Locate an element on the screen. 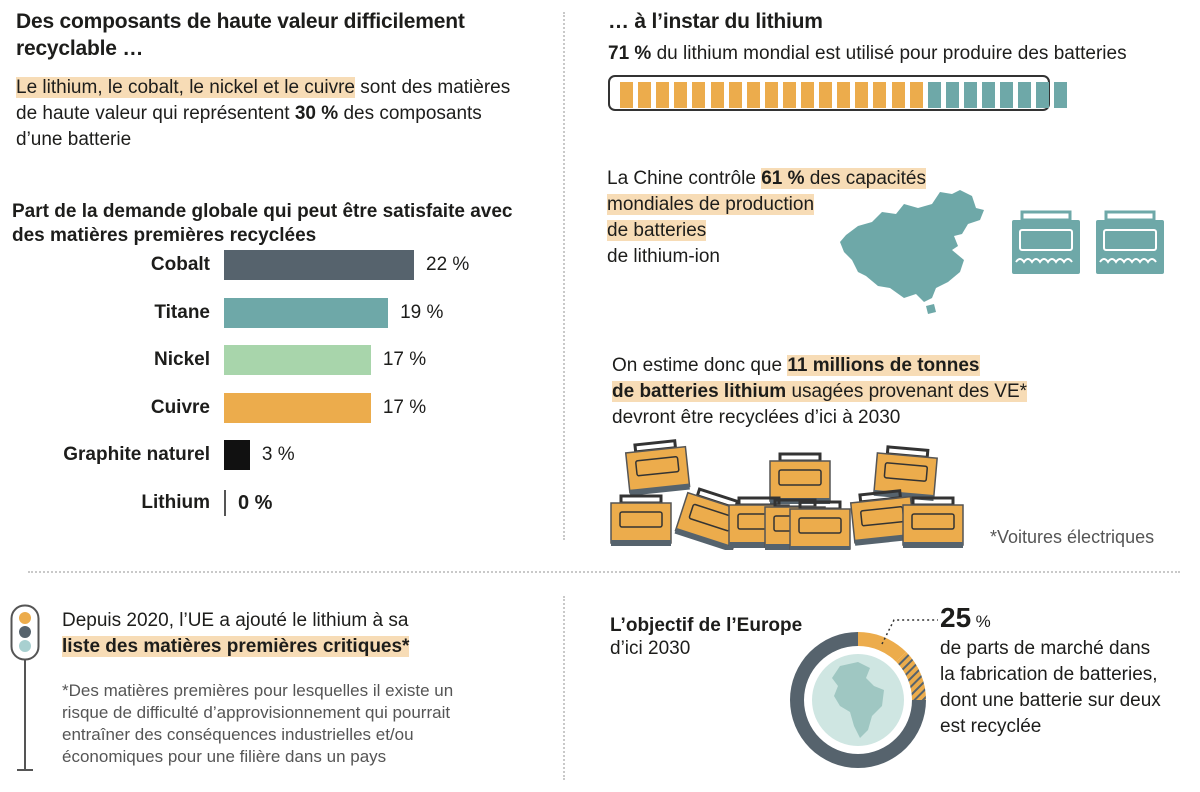 Image resolution: width=1200 pixels, height=792 pixels. bar-label: Cobalt is located at coordinates (180, 264).